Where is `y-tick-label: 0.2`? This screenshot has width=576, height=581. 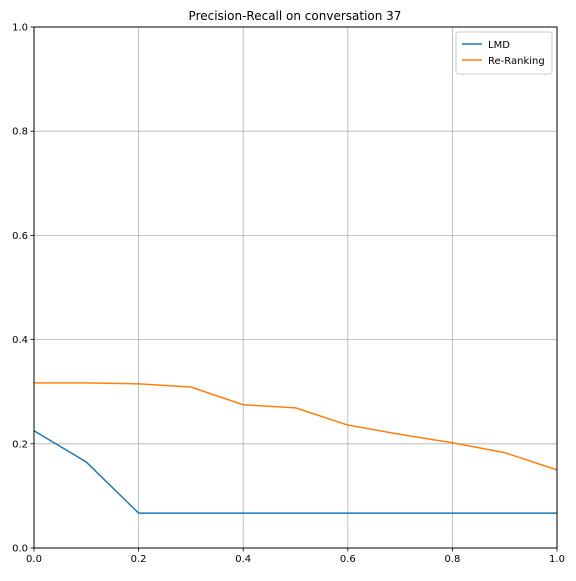 y-tick-label: 0.2 is located at coordinates (20, 444).